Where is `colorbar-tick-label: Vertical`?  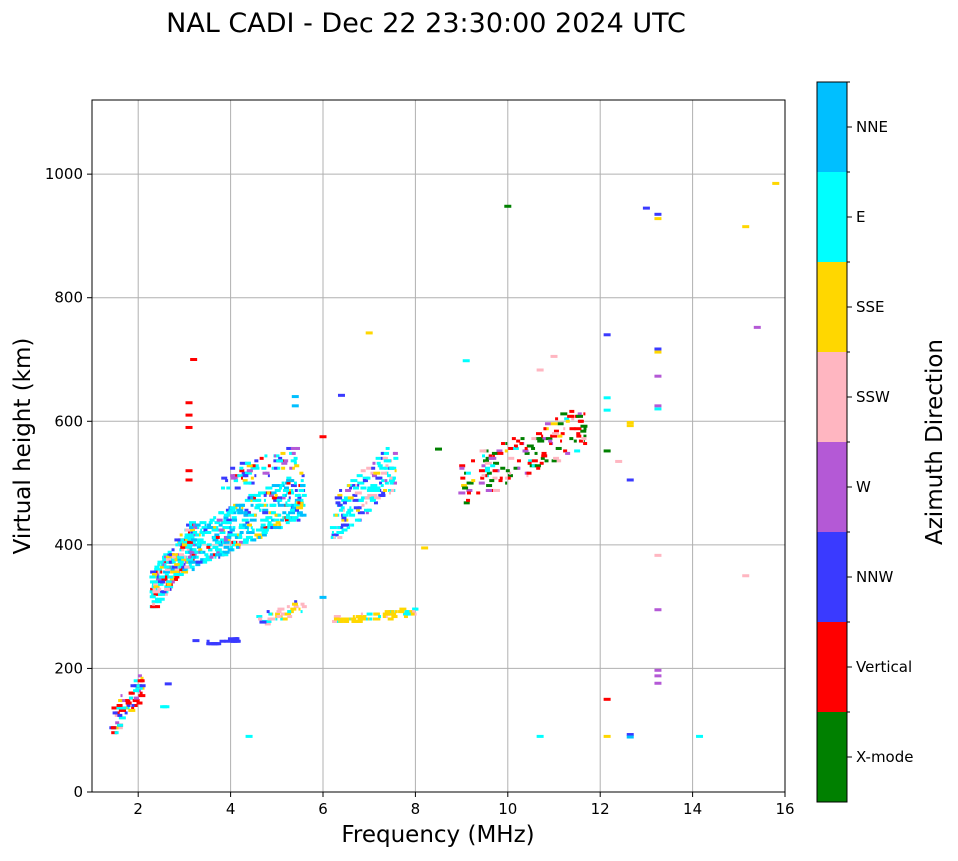
colorbar-tick-label: Vertical is located at coordinates (884, 667).